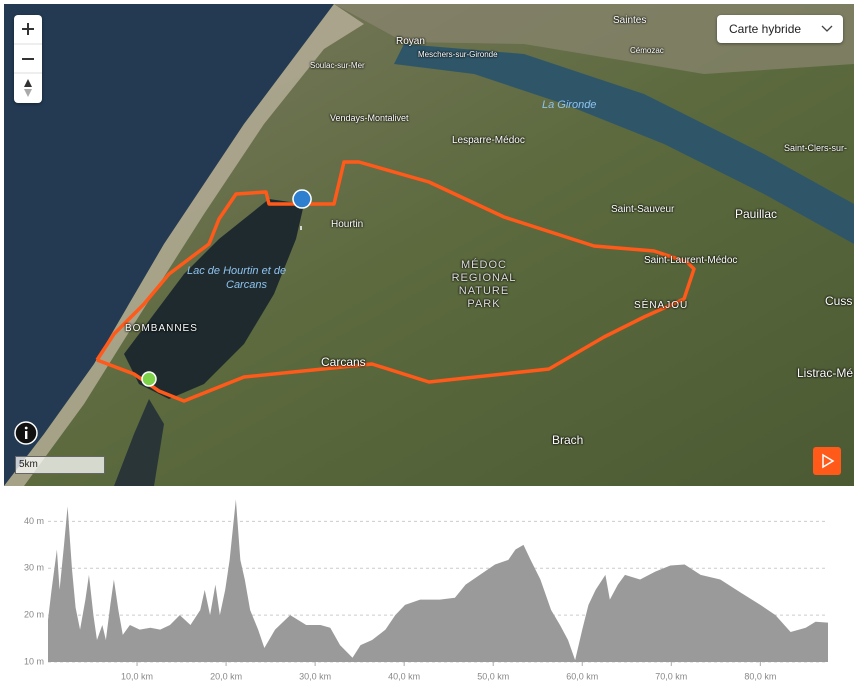 This screenshot has height=688, width=858. Describe the element at coordinates (661, 305) in the screenshot. I see `map-label: SÉNAJOU` at that location.